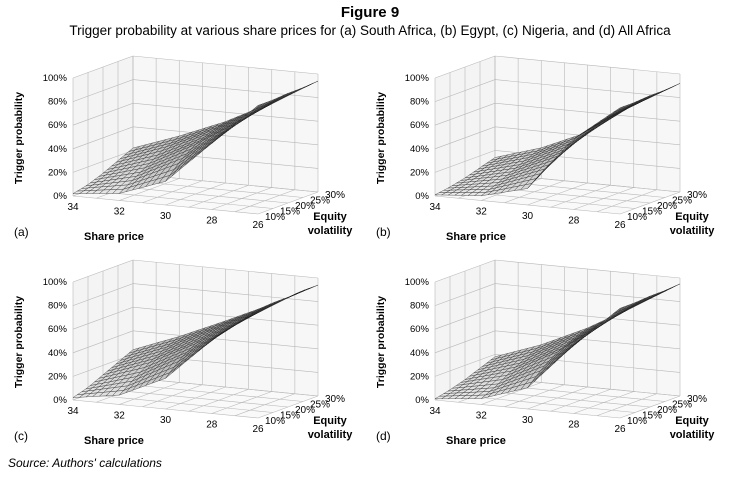  I want to click on figure-title: Figure 9, so click(370, 12).